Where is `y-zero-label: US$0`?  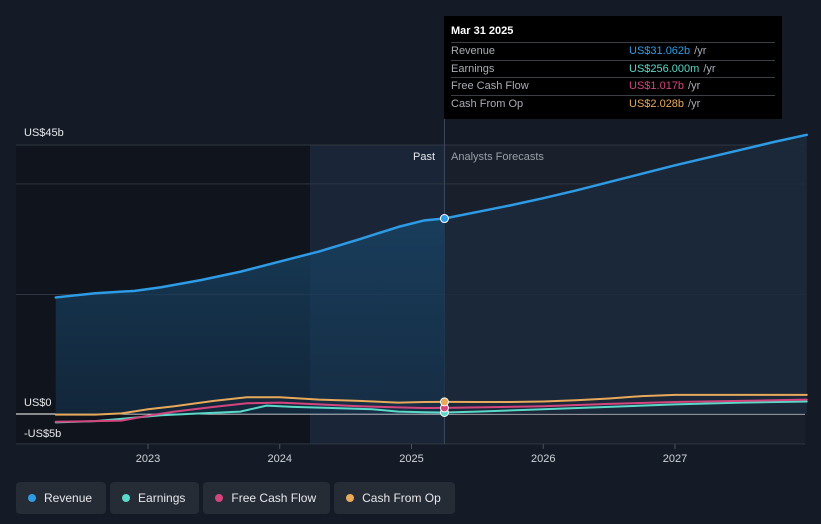
y-zero-label: US$0 is located at coordinates (38, 403).